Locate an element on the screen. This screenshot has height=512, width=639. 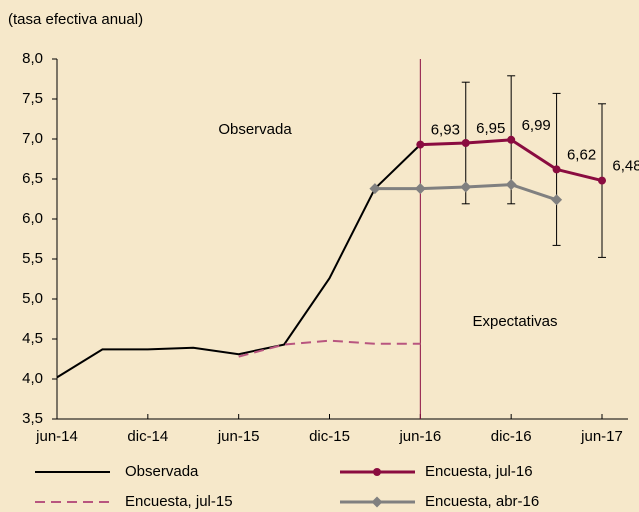
y-tick-label: 5,5 is located at coordinates (32, 258).